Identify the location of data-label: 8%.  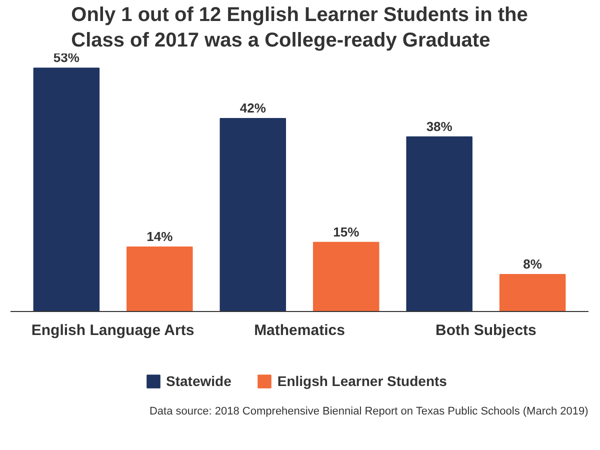
(532, 264).